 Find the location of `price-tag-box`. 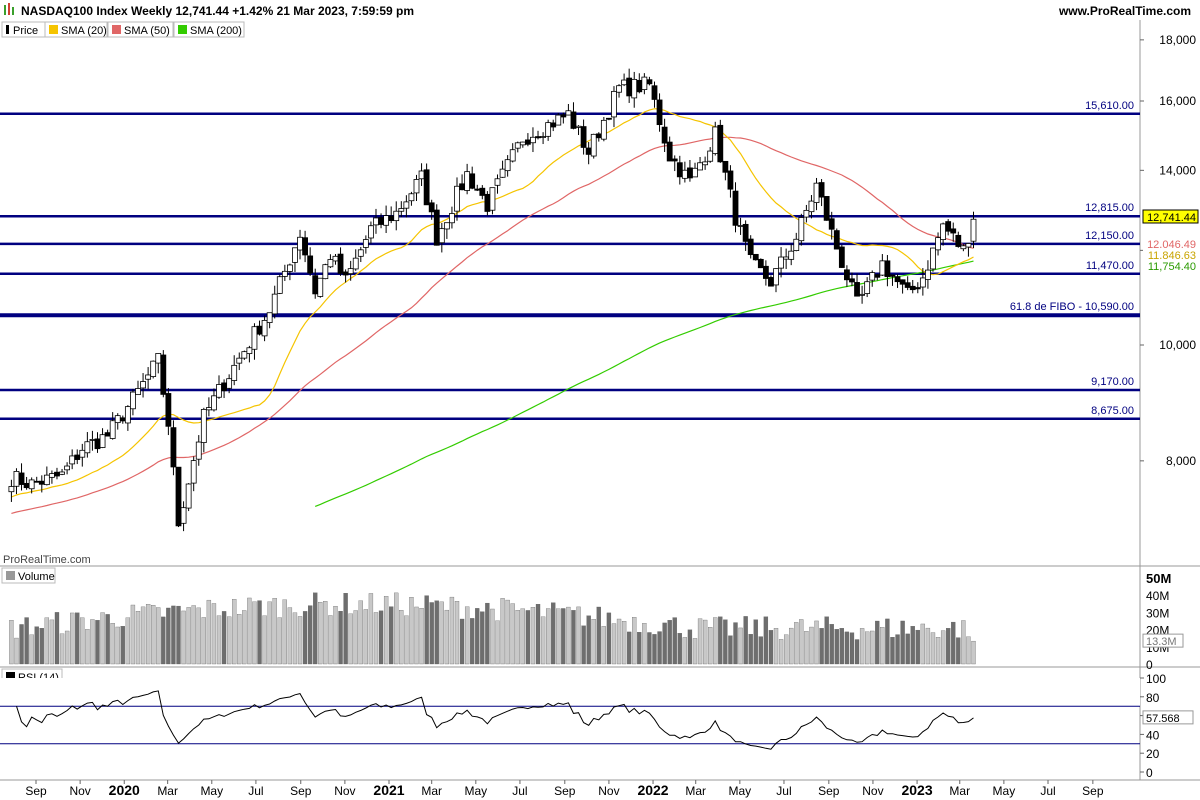

price-tag-box is located at coordinates (1170, 216).